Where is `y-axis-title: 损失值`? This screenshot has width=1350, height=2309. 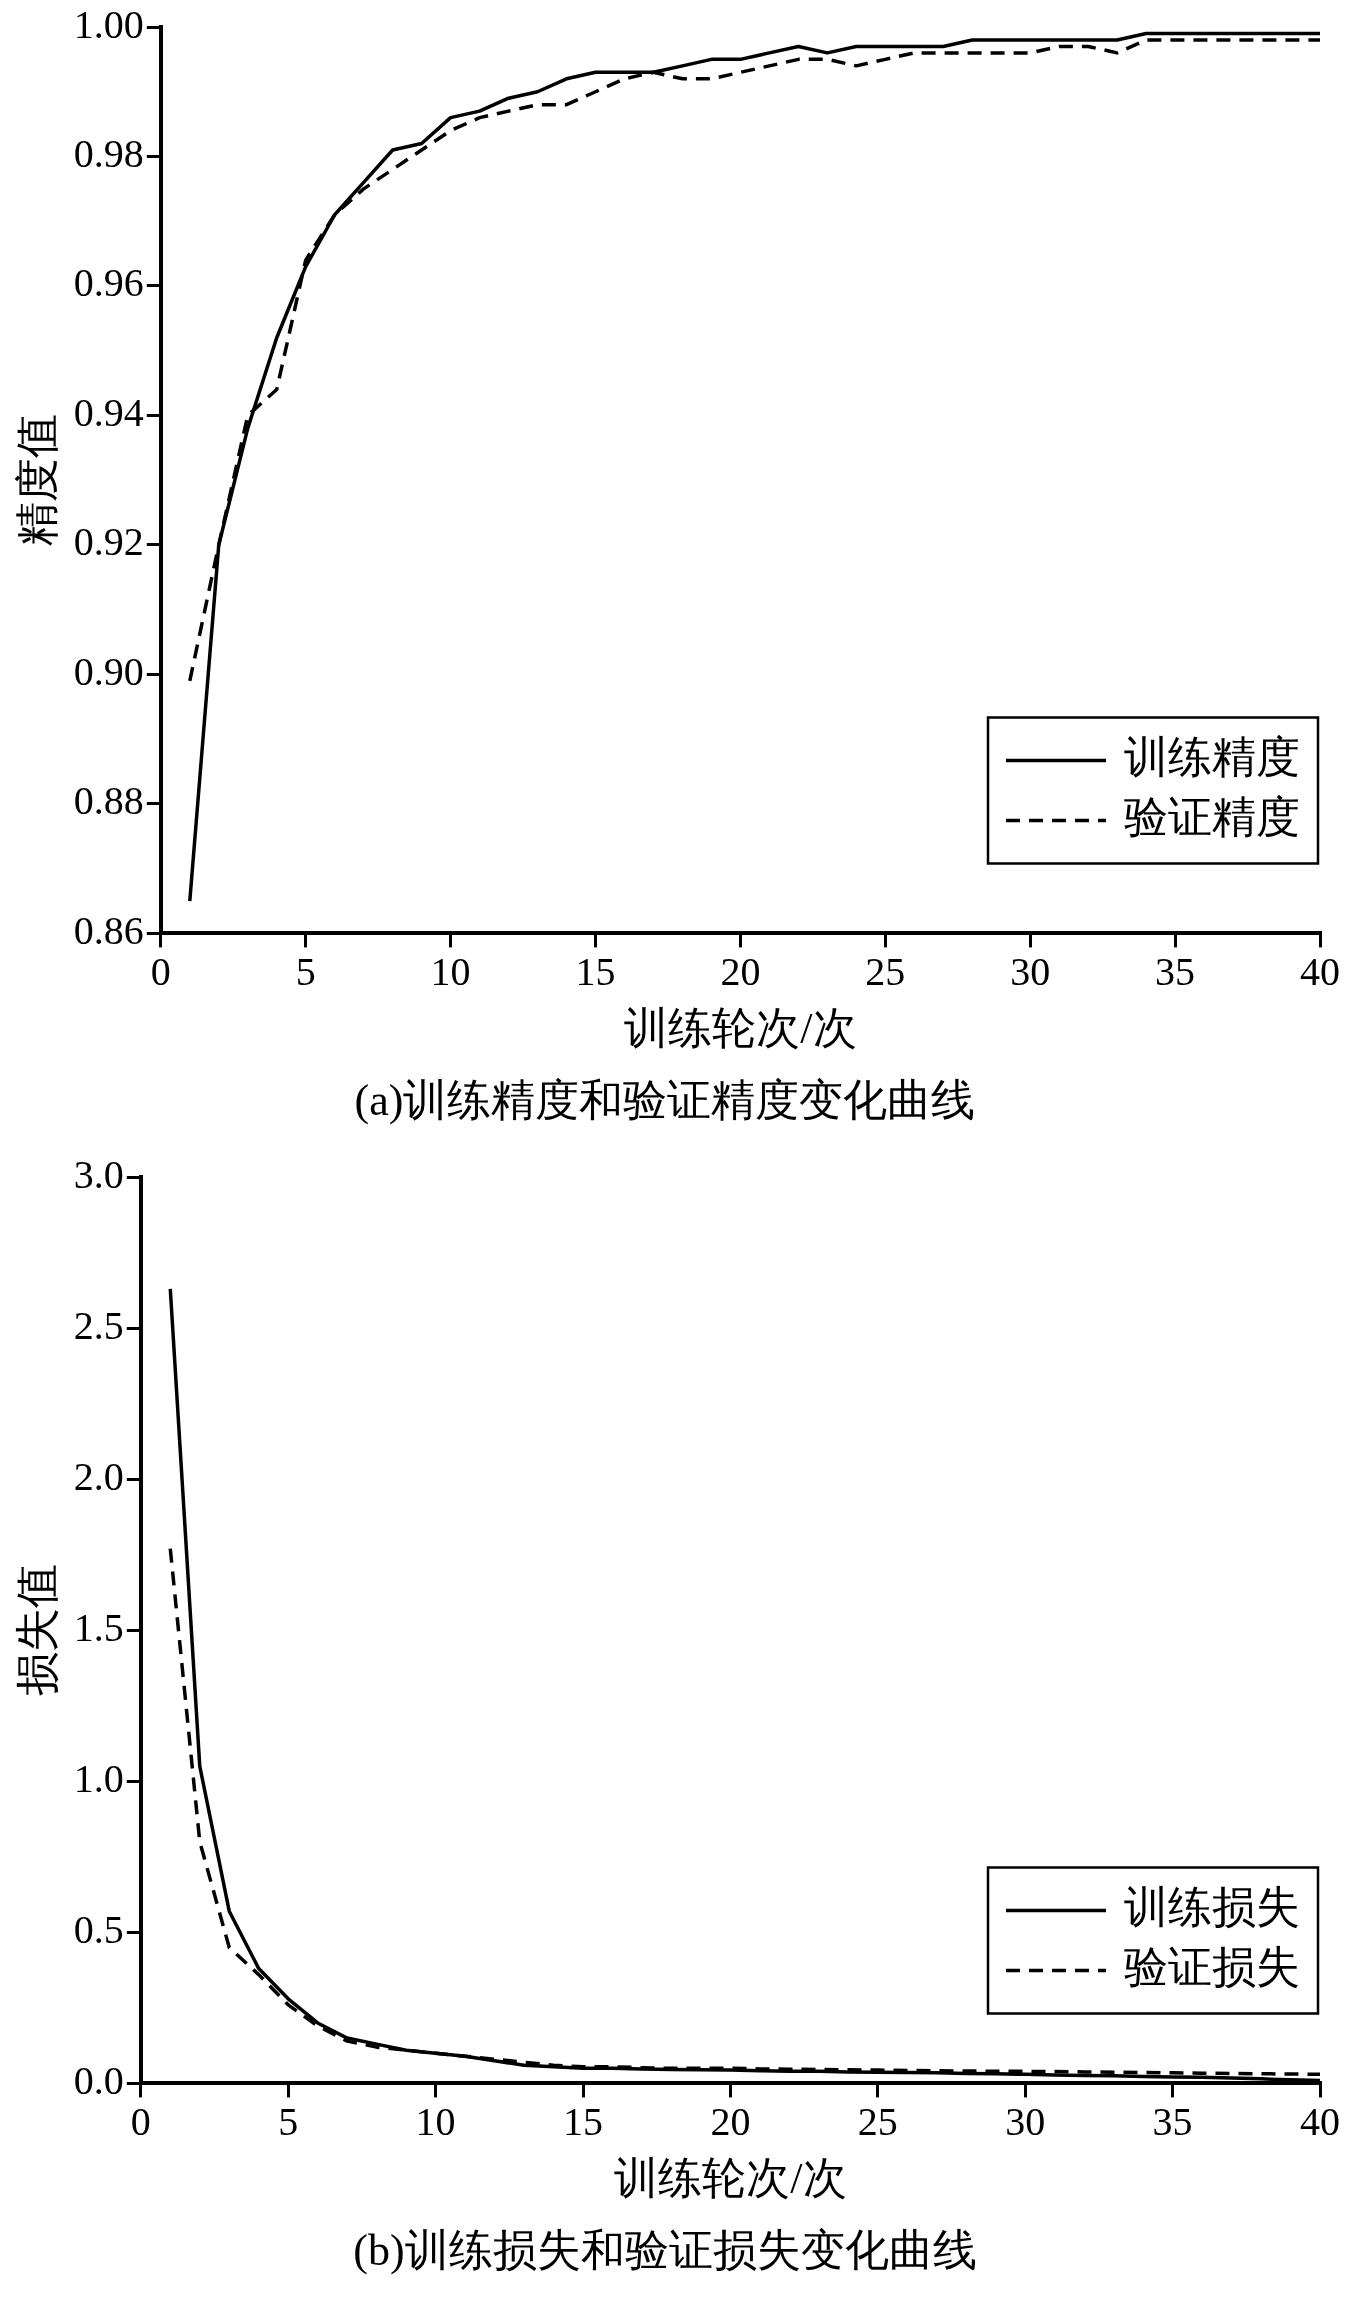 y-axis-title: 损失值 is located at coordinates (37, 1630).